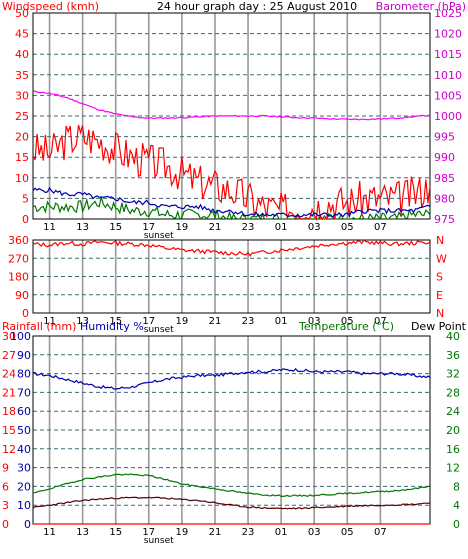 This screenshot has width=468, height=559. I want to click on humidity-tick-label: 90, so click(24, 355).